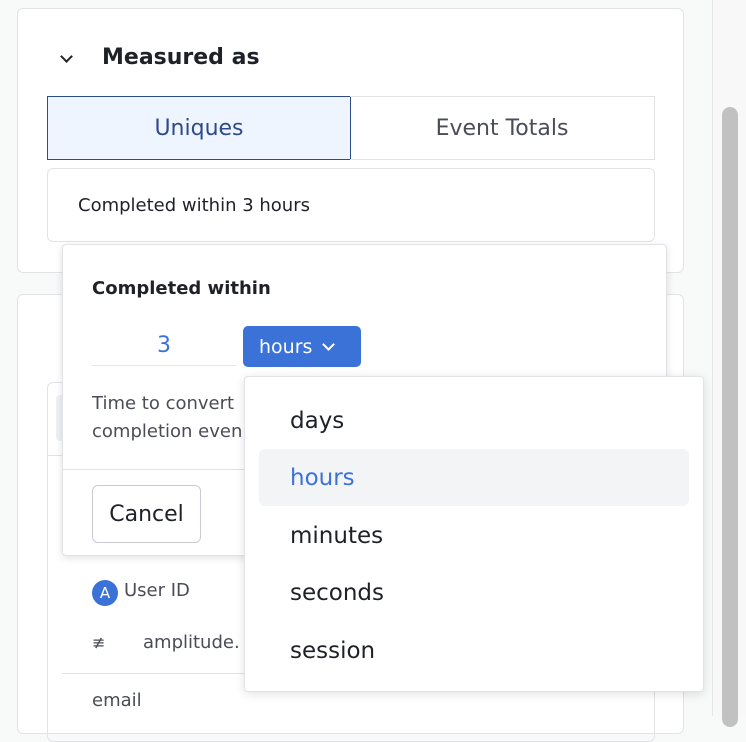  What do you see at coordinates (337, 535) in the screenshot?
I see `menu-item-minutes: minutes` at bounding box center [337, 535].